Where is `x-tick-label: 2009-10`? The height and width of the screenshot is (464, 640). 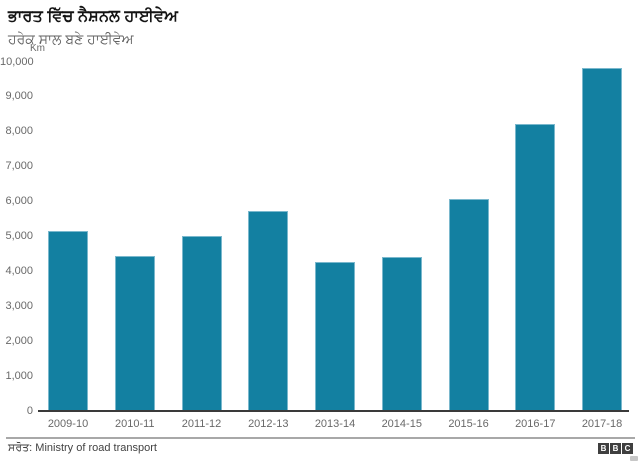
x-tick-label: 2009-10 is located at coordinates (68, 424).